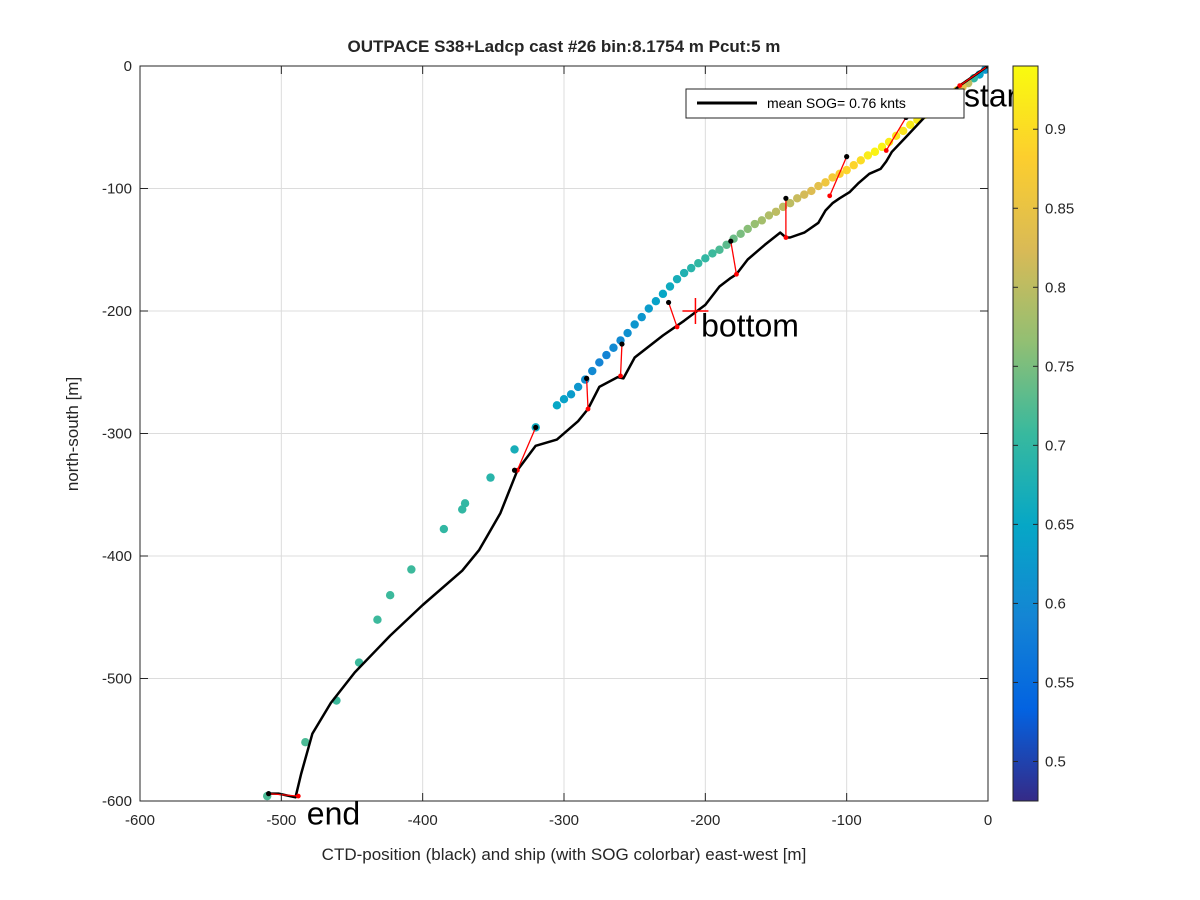 This screenshot has width=1200, height=900. I want to click on x-tick-label: -100, so click(847, 820).